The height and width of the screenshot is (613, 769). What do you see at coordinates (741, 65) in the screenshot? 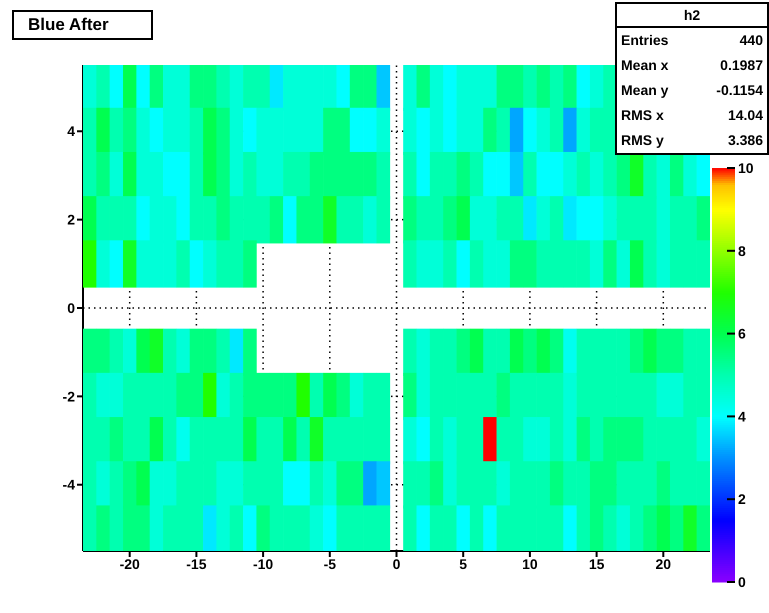
I see `text: 0.1987` at bounding box center [741, 65].